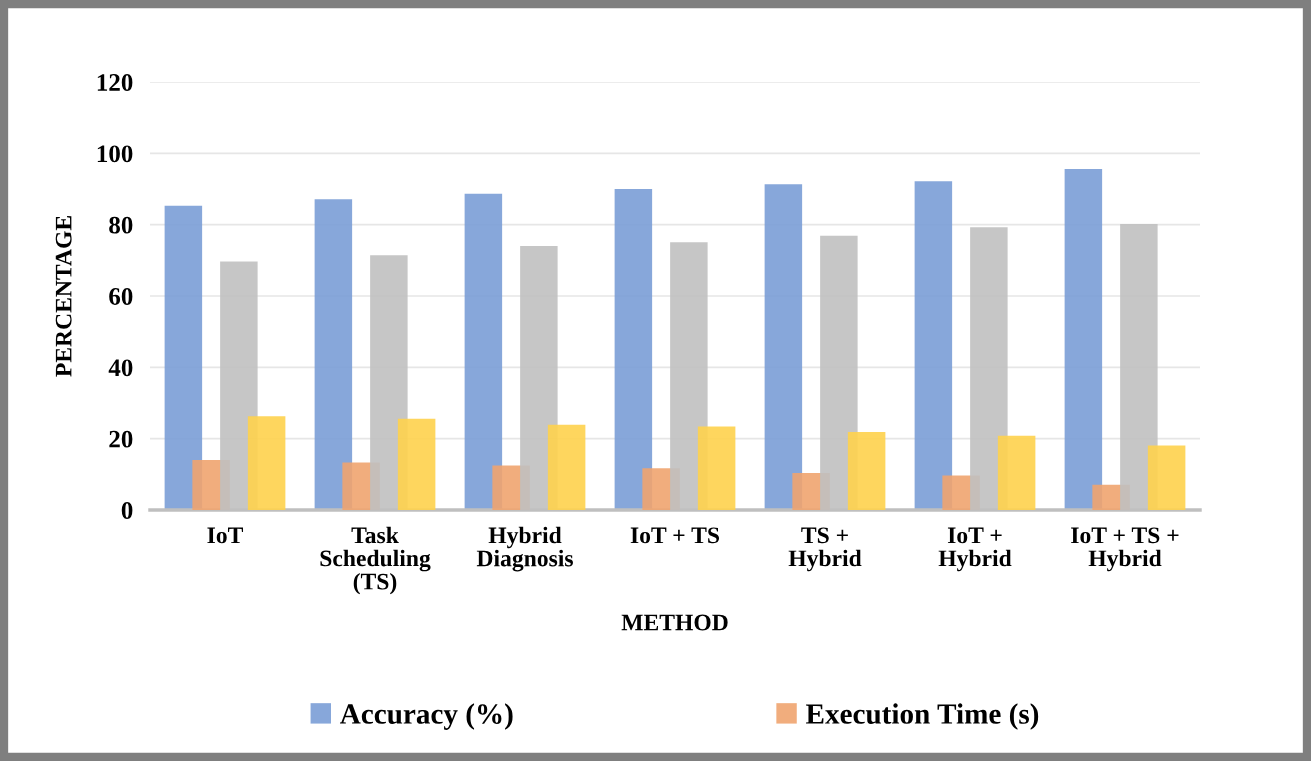 This screenshot has height=761, width=1311. I want to click on x-tick-label: IoT + TS + Hybrid, so click(1125, 549).